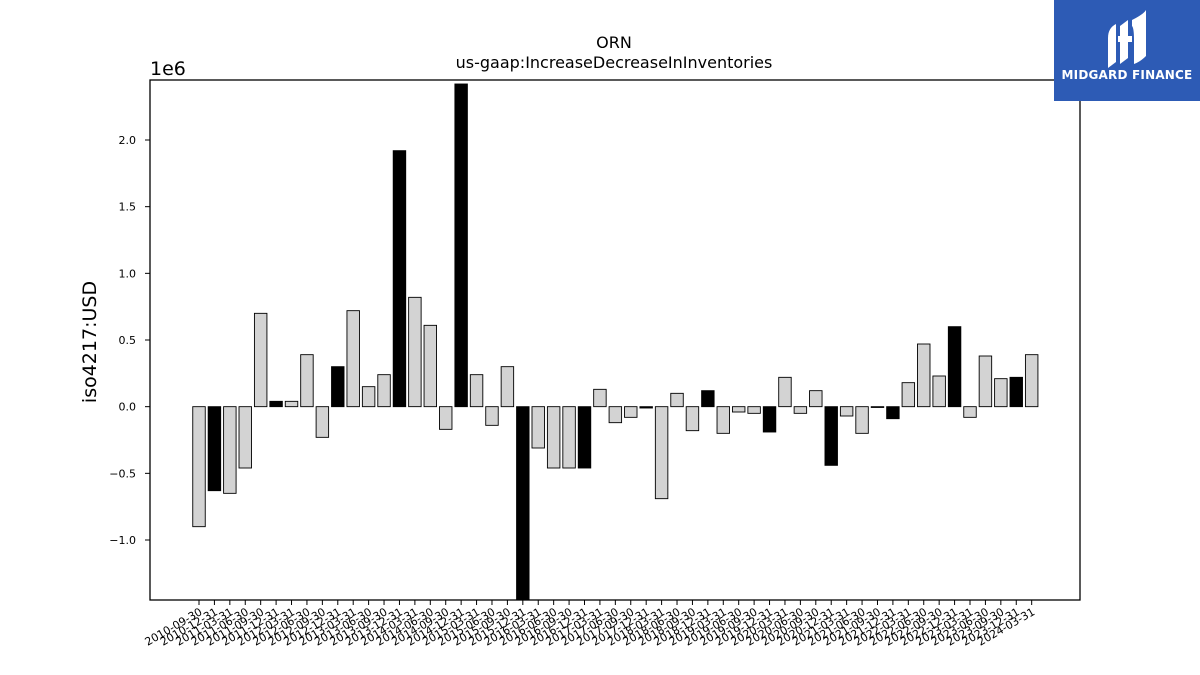  Describe the element at coordinates (1127, 75) in the screenshot. I see `logo-text: MIDGARD FINANCE` at that location.